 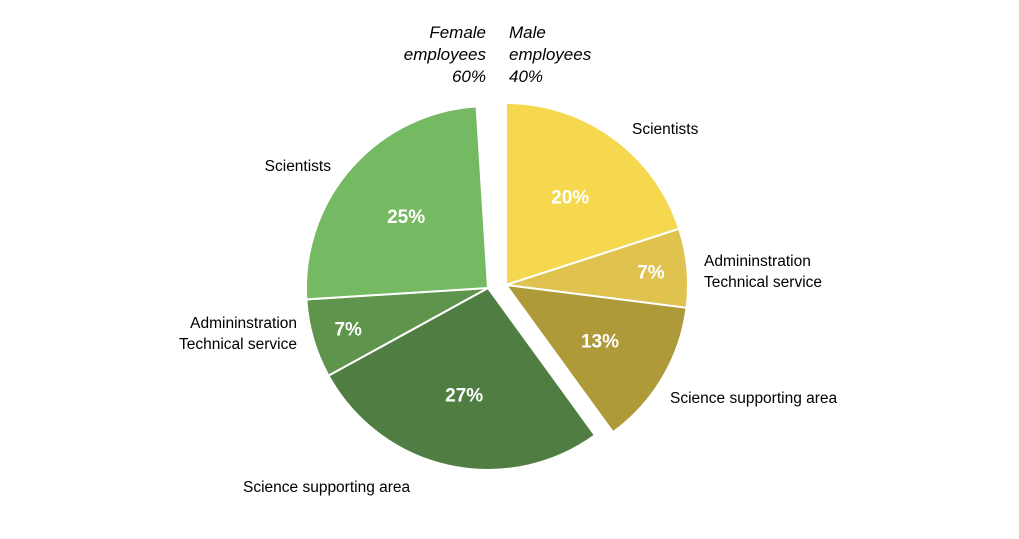 What do you see at coordinates (550, 54) in the screenshot?
I see `group-label-male-employees: employees` at bounding box center [550, 54].